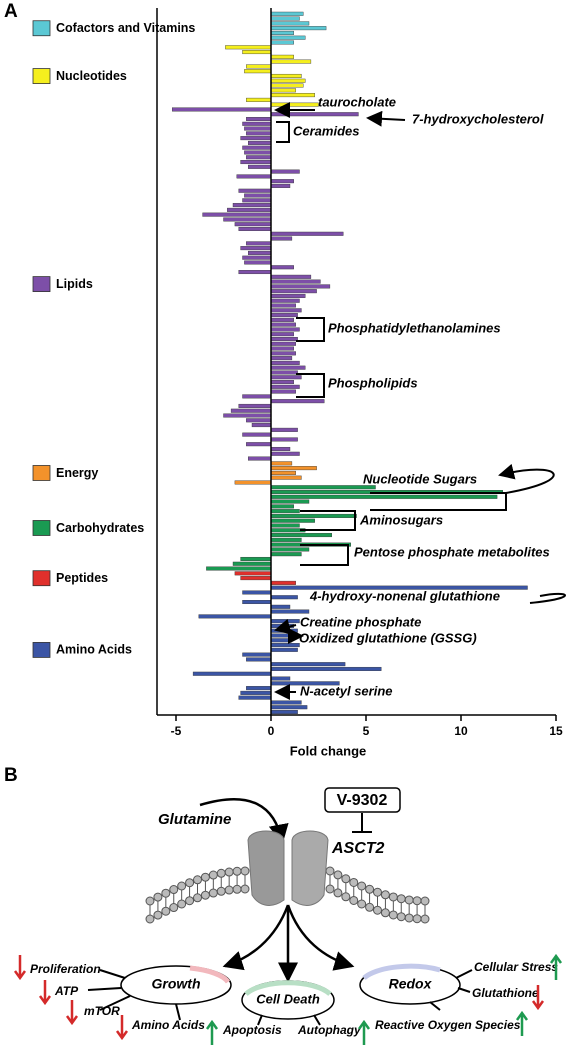  Describe the element at coordinates (176, 731) in the screenshot. I see `x-tick-label: -5` at that location.